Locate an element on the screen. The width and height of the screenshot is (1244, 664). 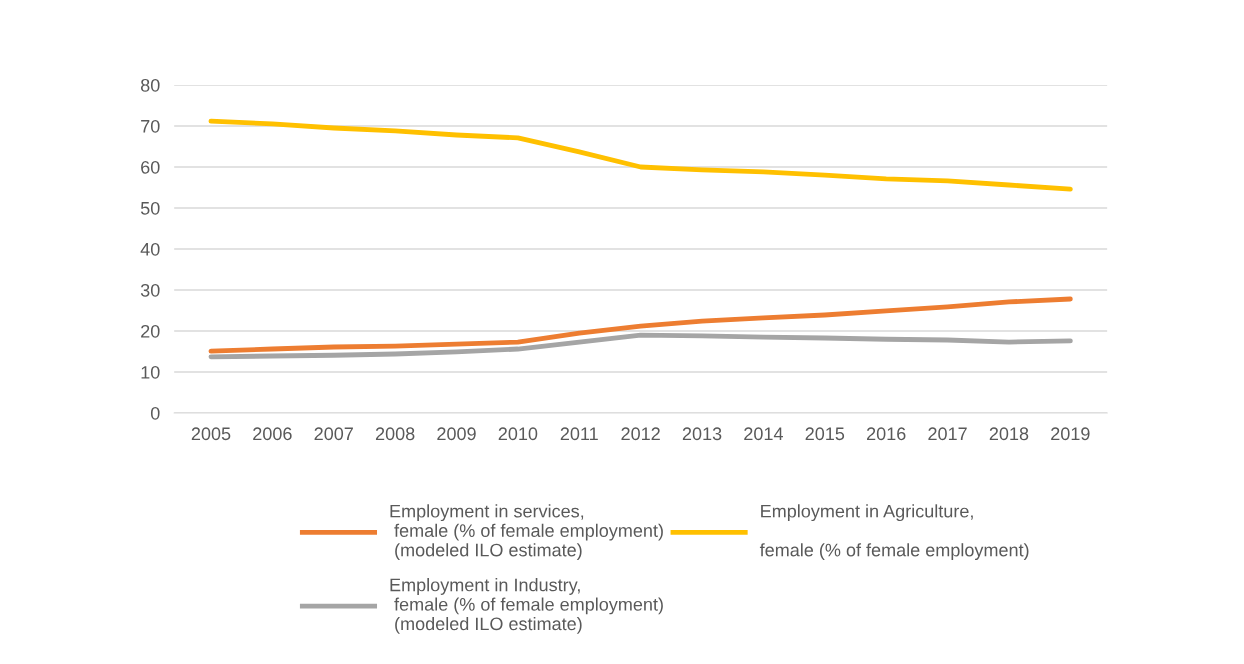
legend-label: Employment in Industry, female (% of female employment) (modeled ILO estimate) is located at coordinates (526, 606).